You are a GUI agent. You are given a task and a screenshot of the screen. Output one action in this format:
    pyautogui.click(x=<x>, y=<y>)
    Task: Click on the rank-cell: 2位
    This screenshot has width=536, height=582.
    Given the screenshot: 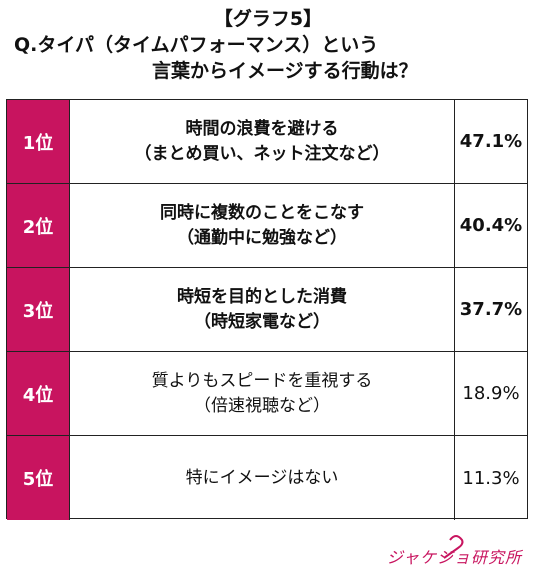 What is the action you would take?
    pyautogui.click(x=38, y=225)
    